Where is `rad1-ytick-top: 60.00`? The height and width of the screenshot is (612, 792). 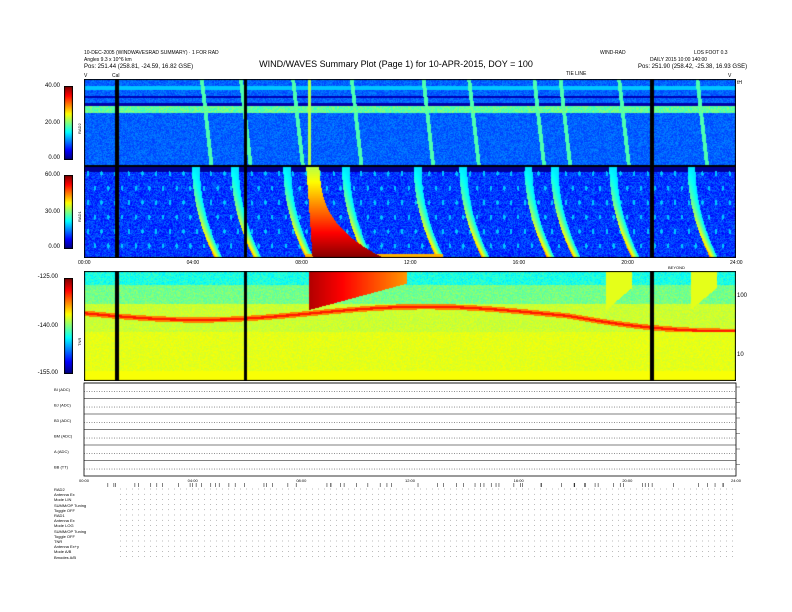 rad1-ytick-top: 60.00 is located at coordinates (52, 175).